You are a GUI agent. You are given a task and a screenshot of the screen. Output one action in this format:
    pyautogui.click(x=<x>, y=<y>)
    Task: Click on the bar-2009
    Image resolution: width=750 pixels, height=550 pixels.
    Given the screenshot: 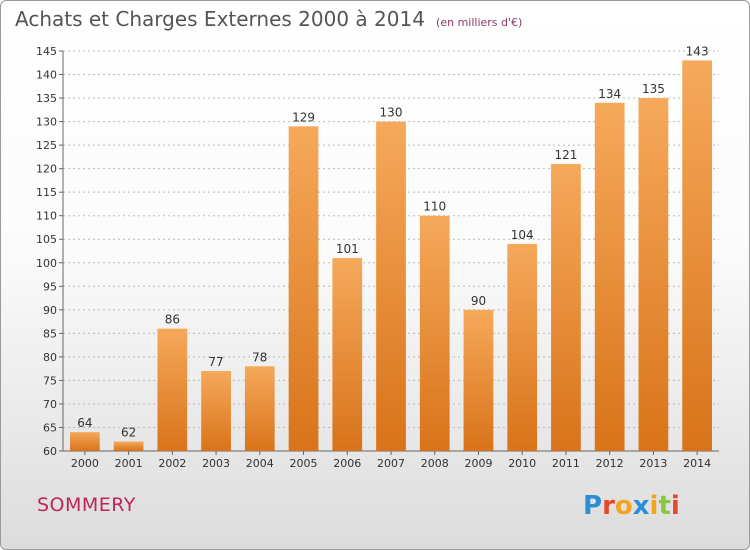 What is the action you would take?
    pyautogui.click(x=478, y=380)
    